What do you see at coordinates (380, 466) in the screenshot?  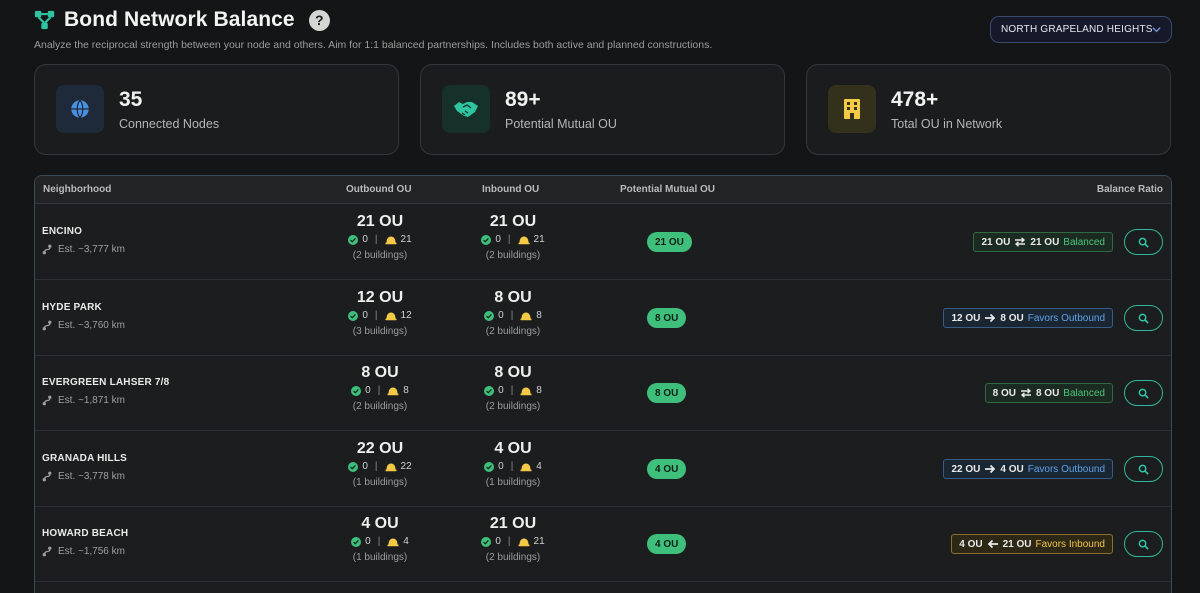 I see `outbound-breakdown: 0 | 22` at bounding box center [380, 466].